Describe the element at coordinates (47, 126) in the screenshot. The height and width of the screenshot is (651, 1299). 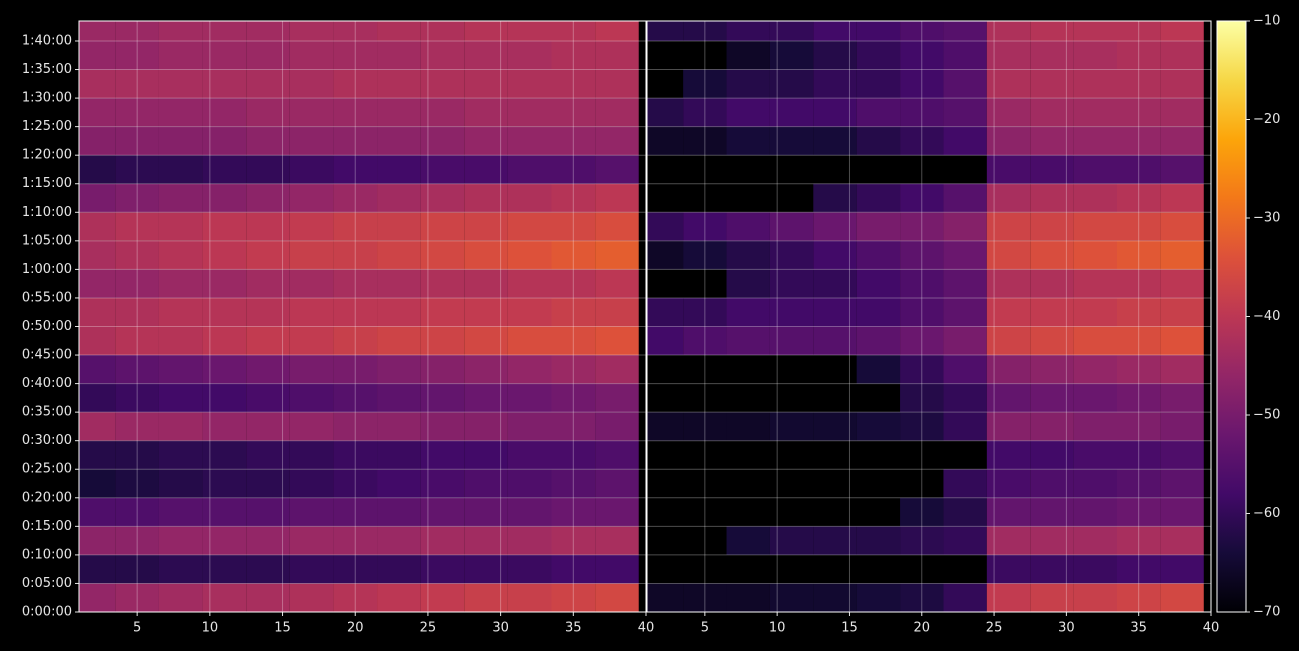
I see `y-tick-label: 1:25:00` at that location.